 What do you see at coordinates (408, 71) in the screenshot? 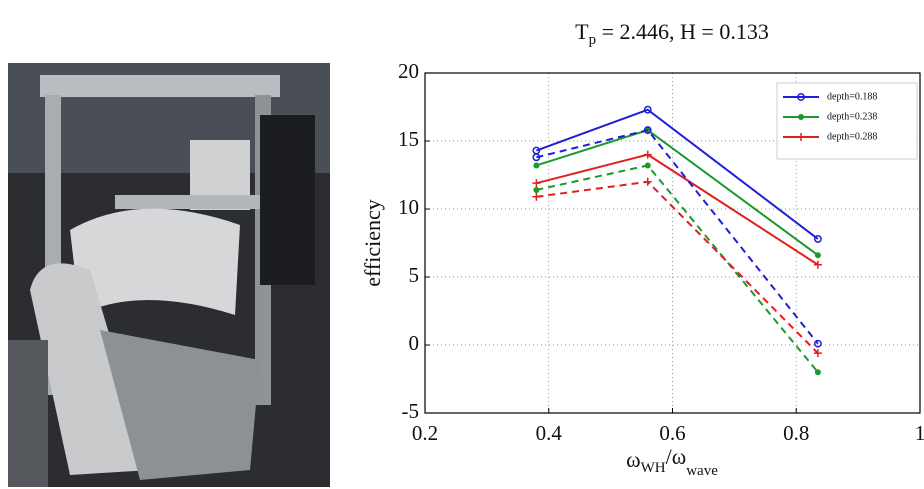
I see `y-tick-label: 20` at bounding box center [408, 71].